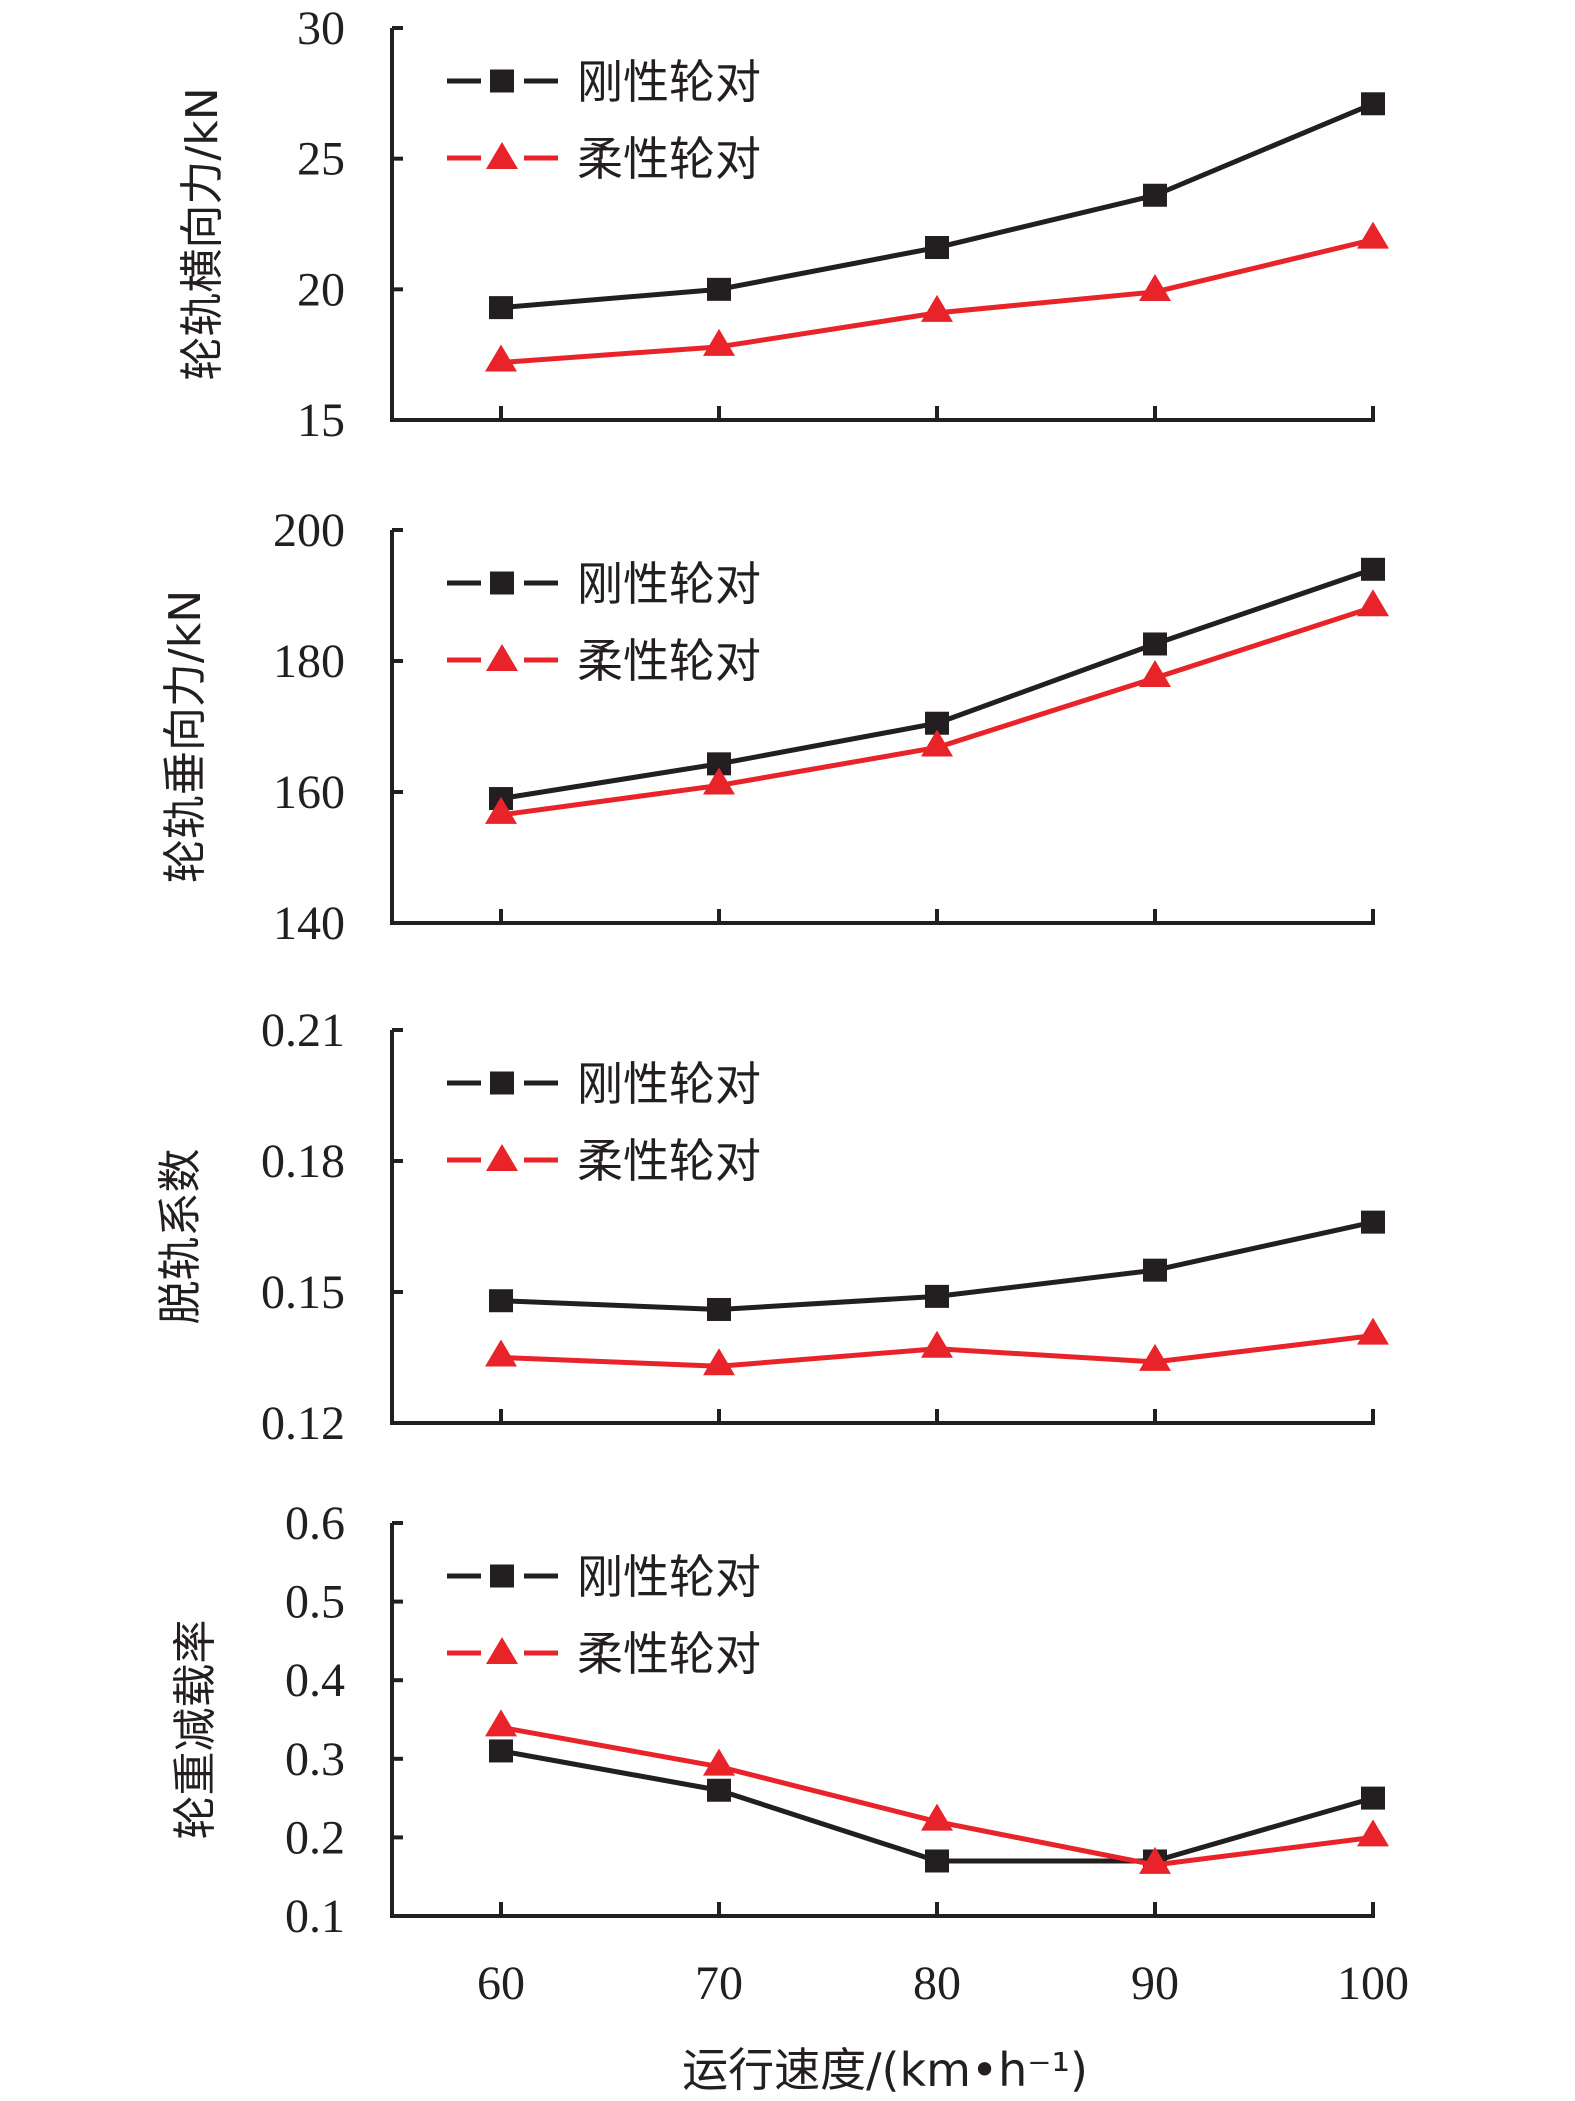 The width and height of the screenshot is (1575, 2101). Describe the element at coordinates (937, 1983) in the screenshot. I see `x-tick-label: 80` at that location.